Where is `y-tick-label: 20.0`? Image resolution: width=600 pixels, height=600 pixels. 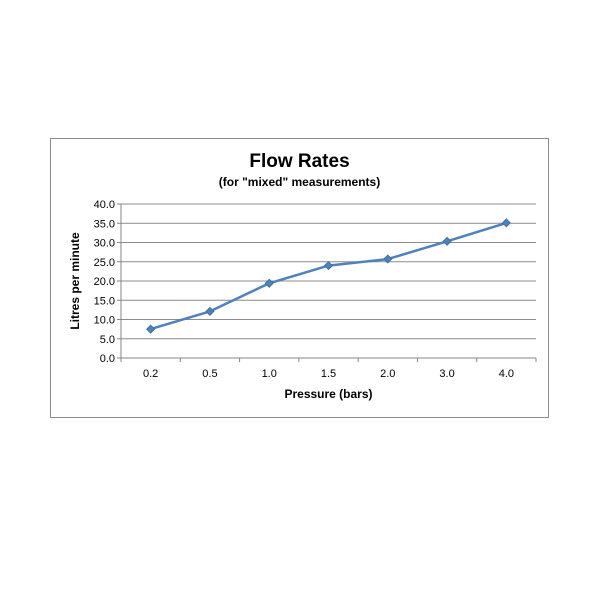 y-tick-label: 20.0 is located at coordinates (104, 282).